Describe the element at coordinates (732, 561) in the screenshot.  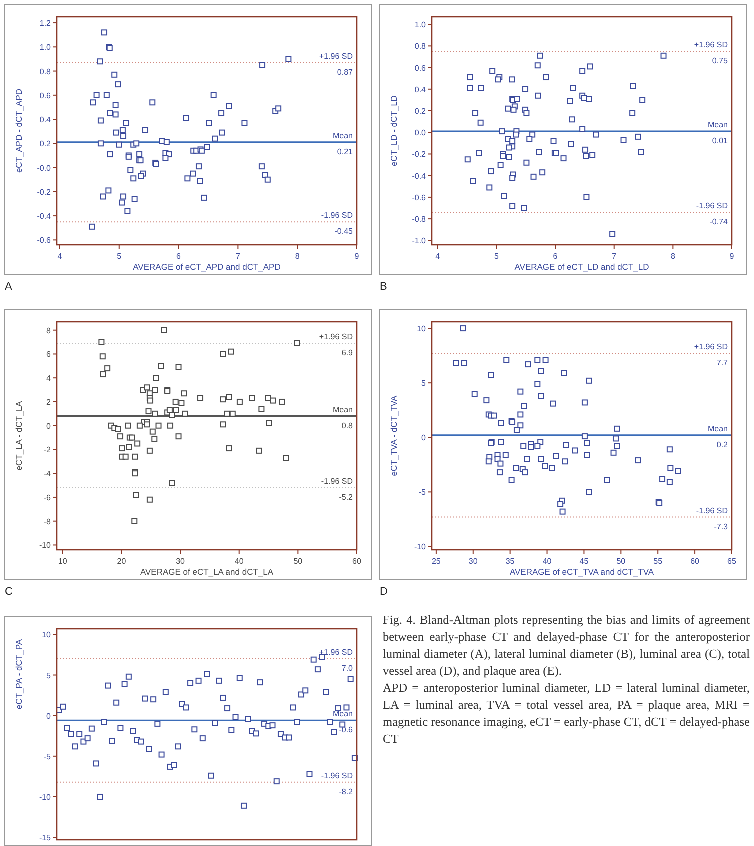
I see `x-tick-label: 65` at that location.